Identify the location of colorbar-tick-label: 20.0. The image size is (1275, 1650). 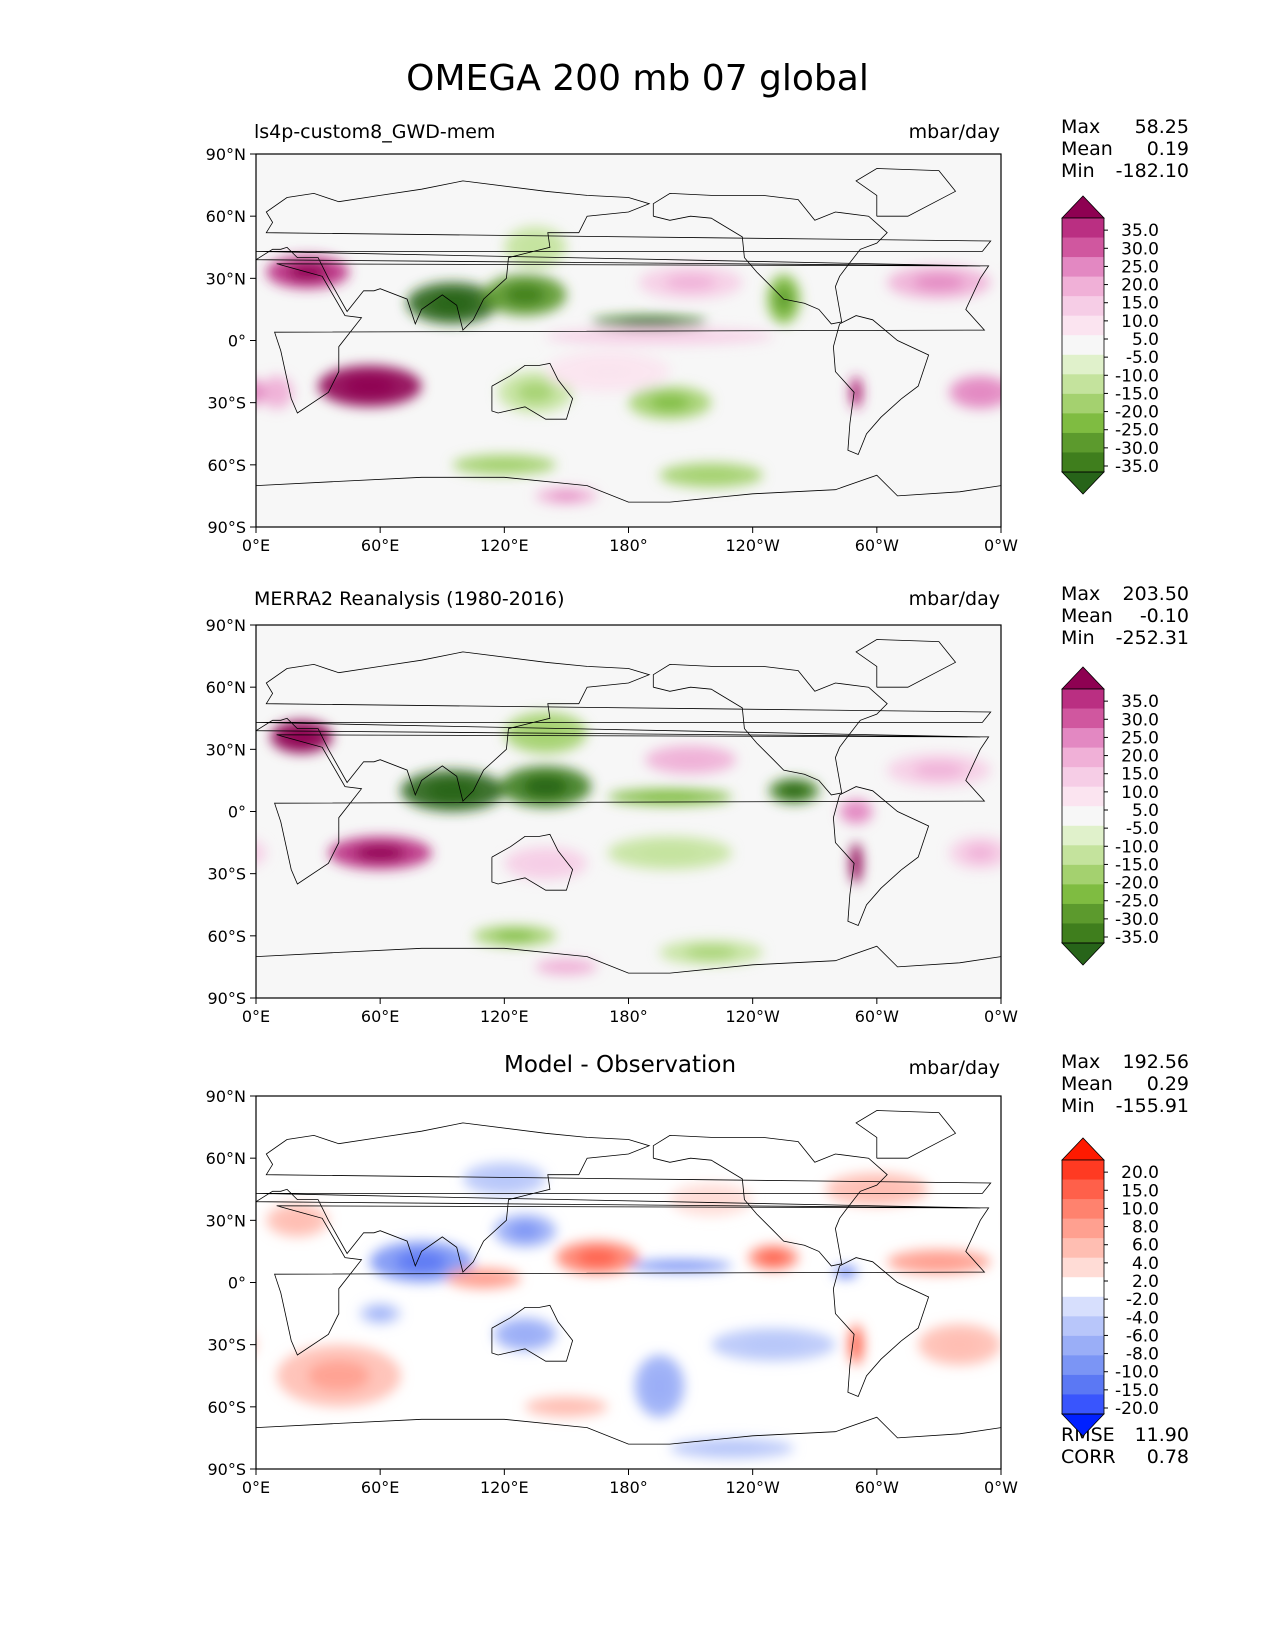
(1140, 757).